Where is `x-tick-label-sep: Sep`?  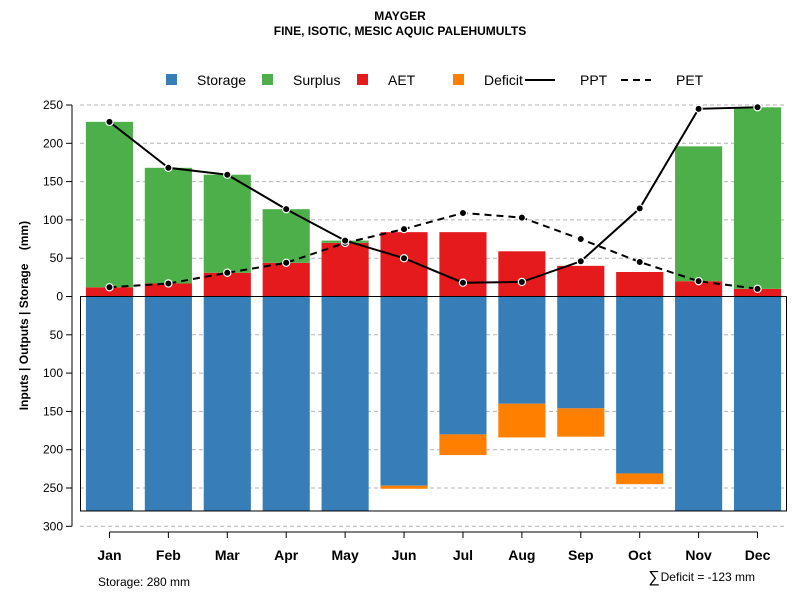
x-tick-label-sep: Sep is located at coordinates (581, 555).